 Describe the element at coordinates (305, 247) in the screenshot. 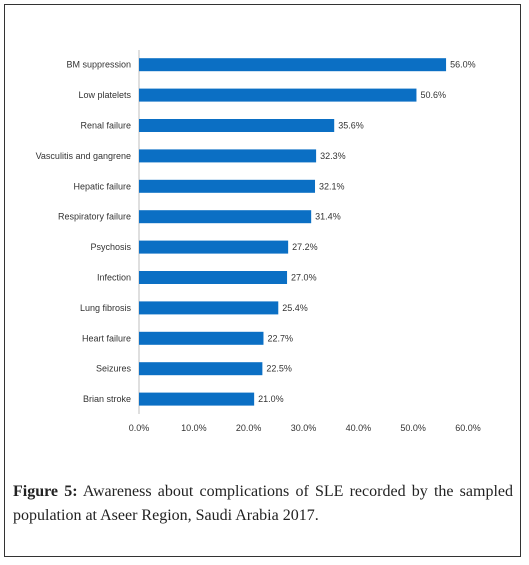

I see `bar-value-label: 27.2%` at that location.